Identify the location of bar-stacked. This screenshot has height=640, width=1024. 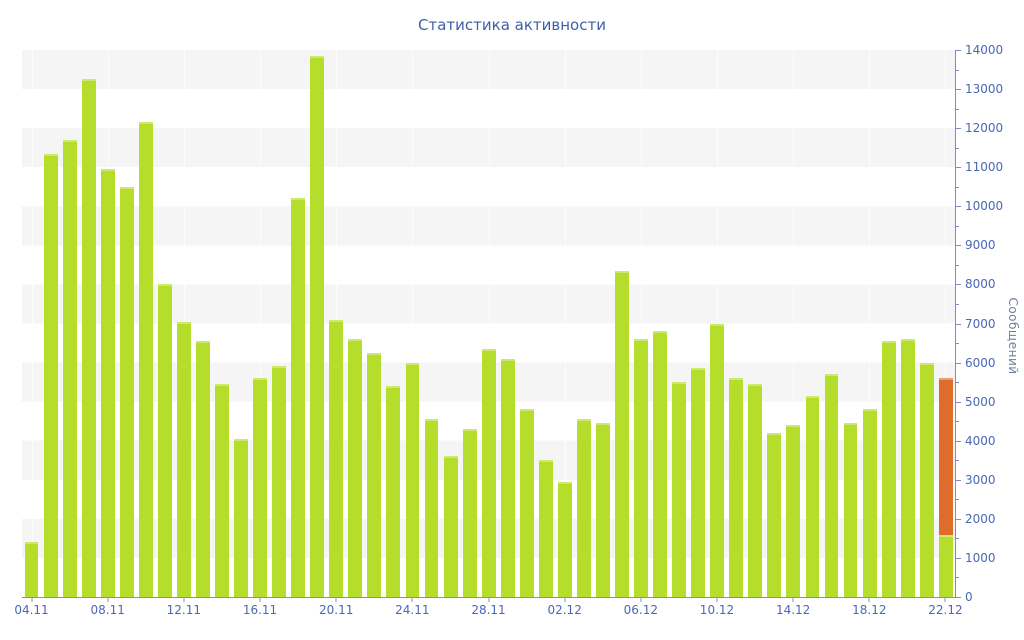
(945, 487).